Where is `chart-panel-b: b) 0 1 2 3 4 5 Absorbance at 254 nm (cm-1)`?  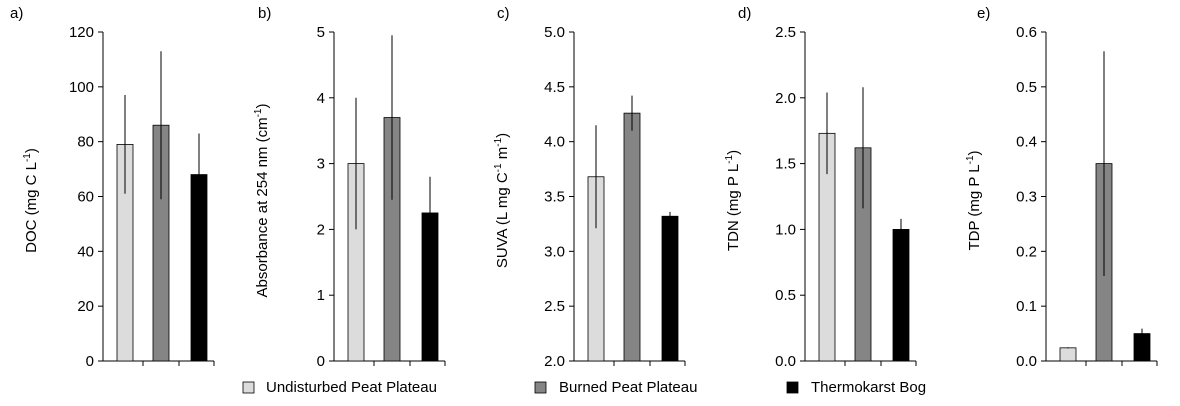
chart-panel-b: b) 0 1 2 3 4 5 Absorbance at 254 nm (cm-1) is located at coordinates (349, 187).